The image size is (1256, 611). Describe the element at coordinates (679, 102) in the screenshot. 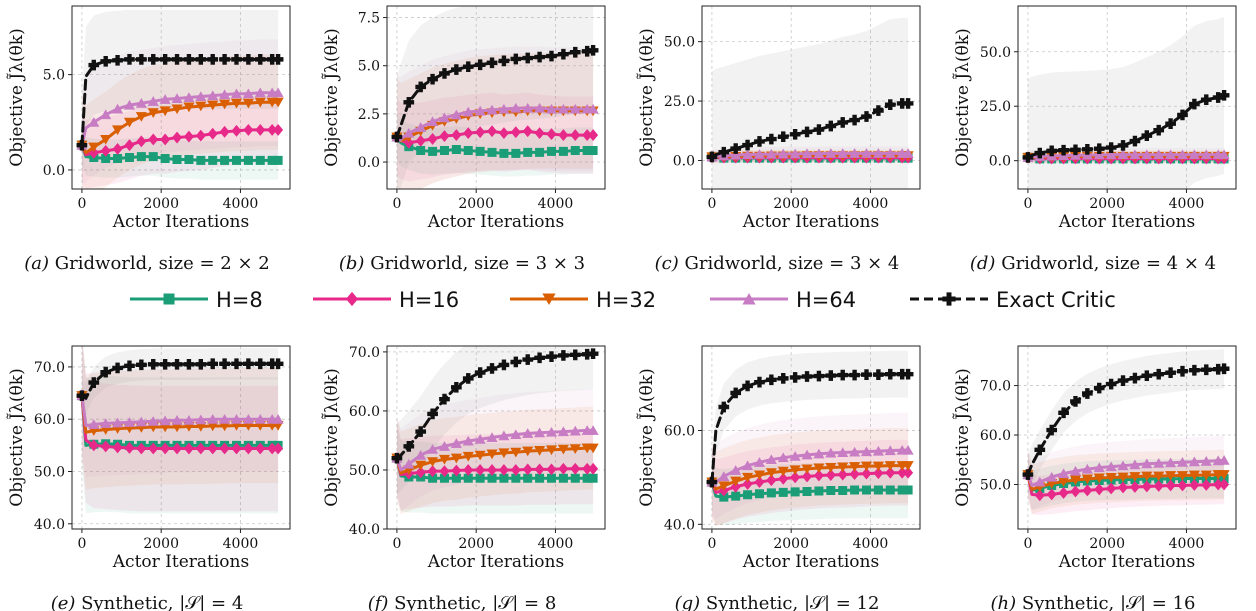

I see `y-tick-label: 25.0` at that location.